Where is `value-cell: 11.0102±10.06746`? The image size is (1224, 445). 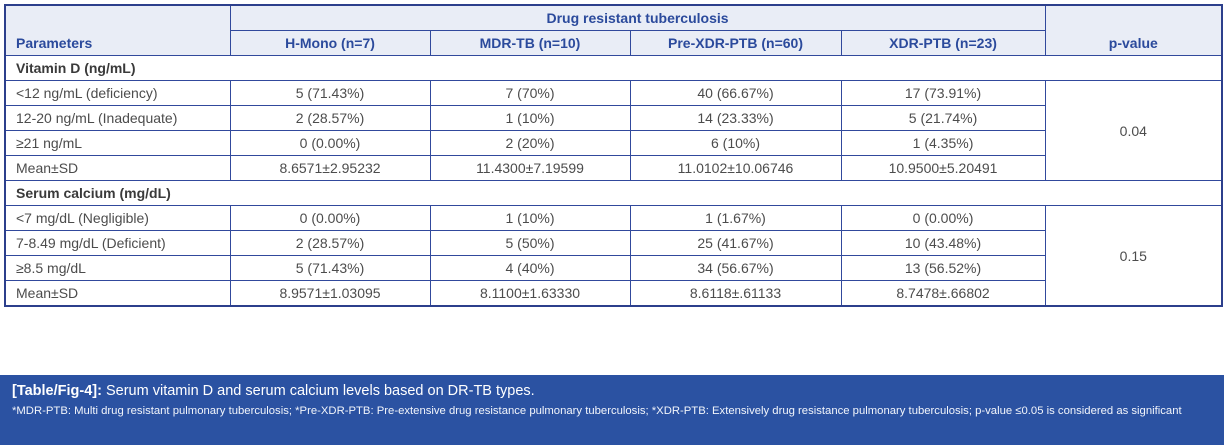 value-cell: 11.0102±10.06746 is located at coordinates (735, 168).